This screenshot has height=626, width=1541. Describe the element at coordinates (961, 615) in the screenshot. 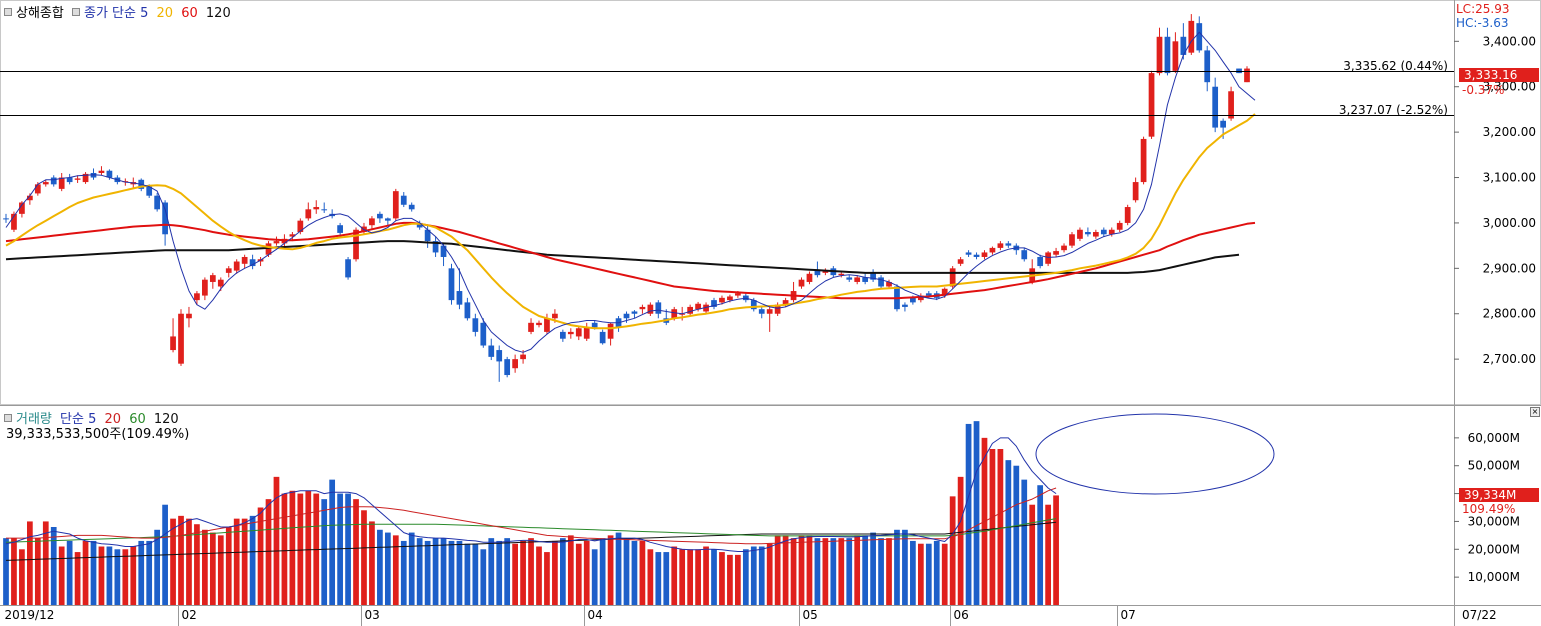

I see `month-label: 06` at that location.